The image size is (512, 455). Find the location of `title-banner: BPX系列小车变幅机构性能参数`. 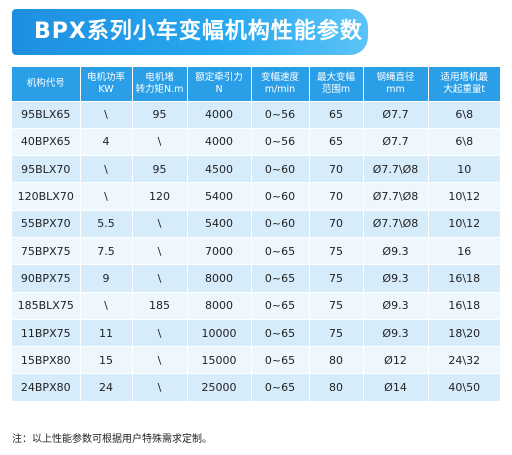

title-banner: BPX系列小车变幅机构性能参数 is located at coordinates (190, 32).